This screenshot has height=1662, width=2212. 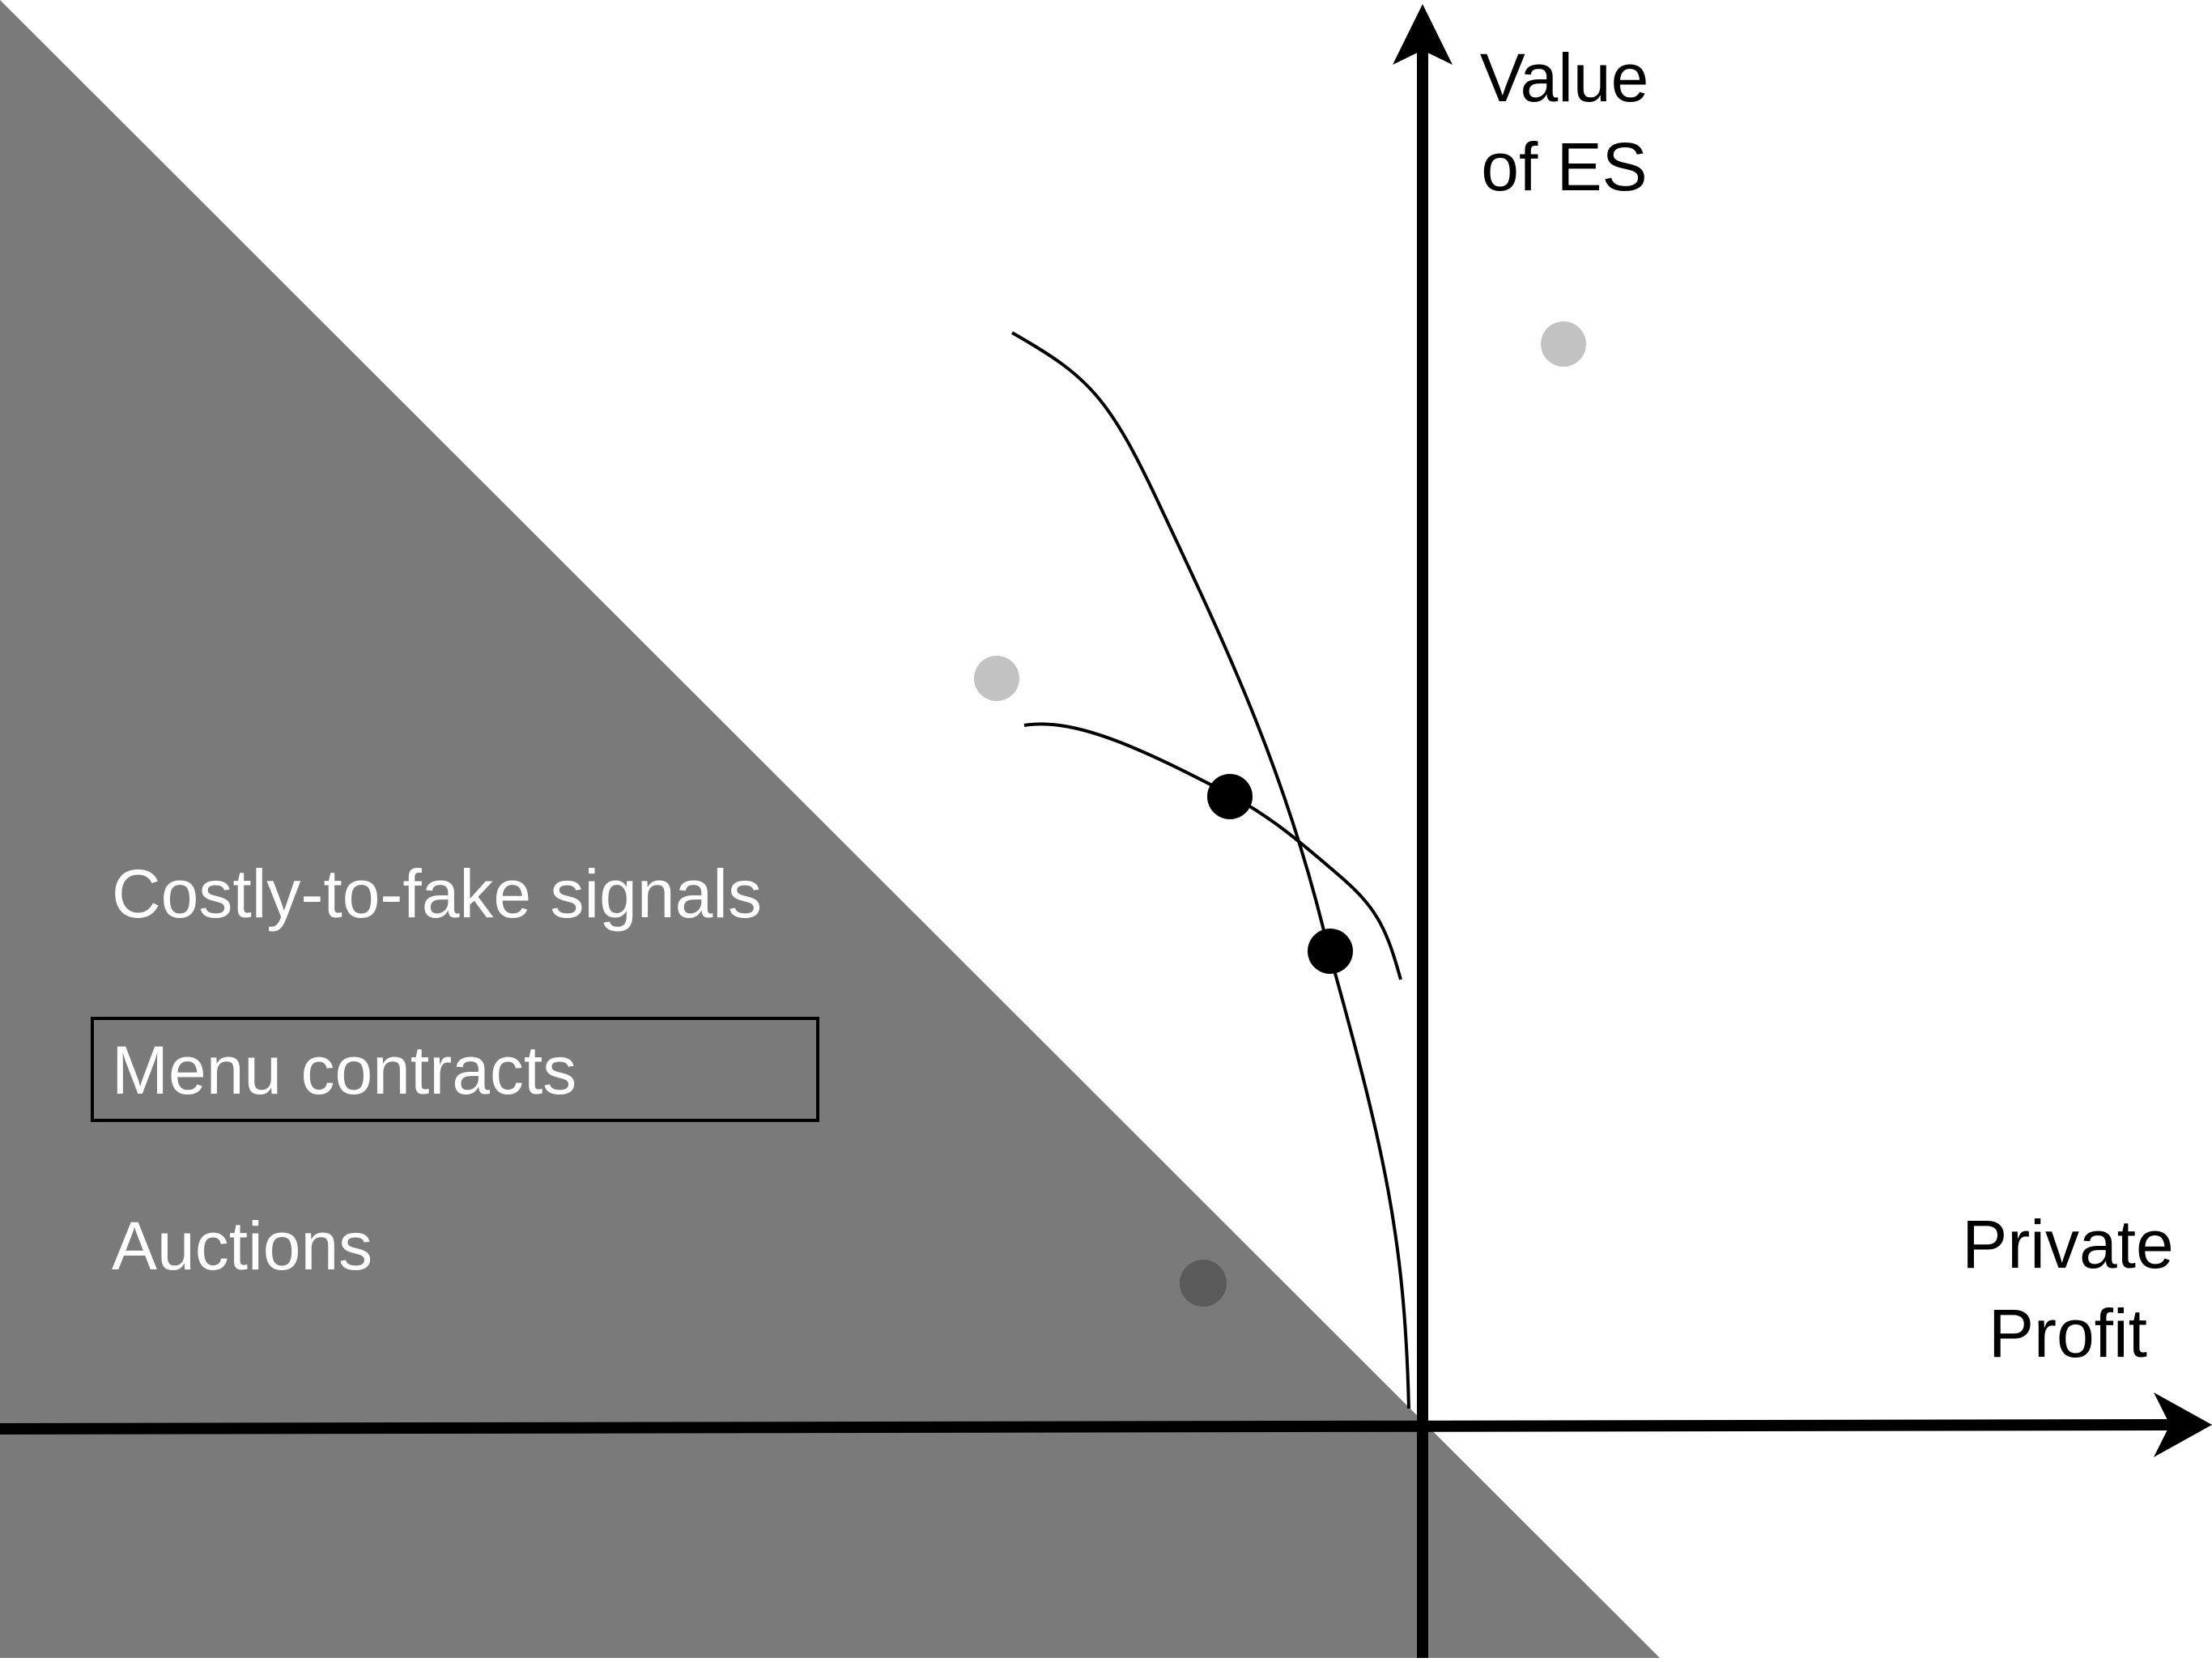 I want to click on y-axis-label-line1: Value, so click(x=1565, y=78).